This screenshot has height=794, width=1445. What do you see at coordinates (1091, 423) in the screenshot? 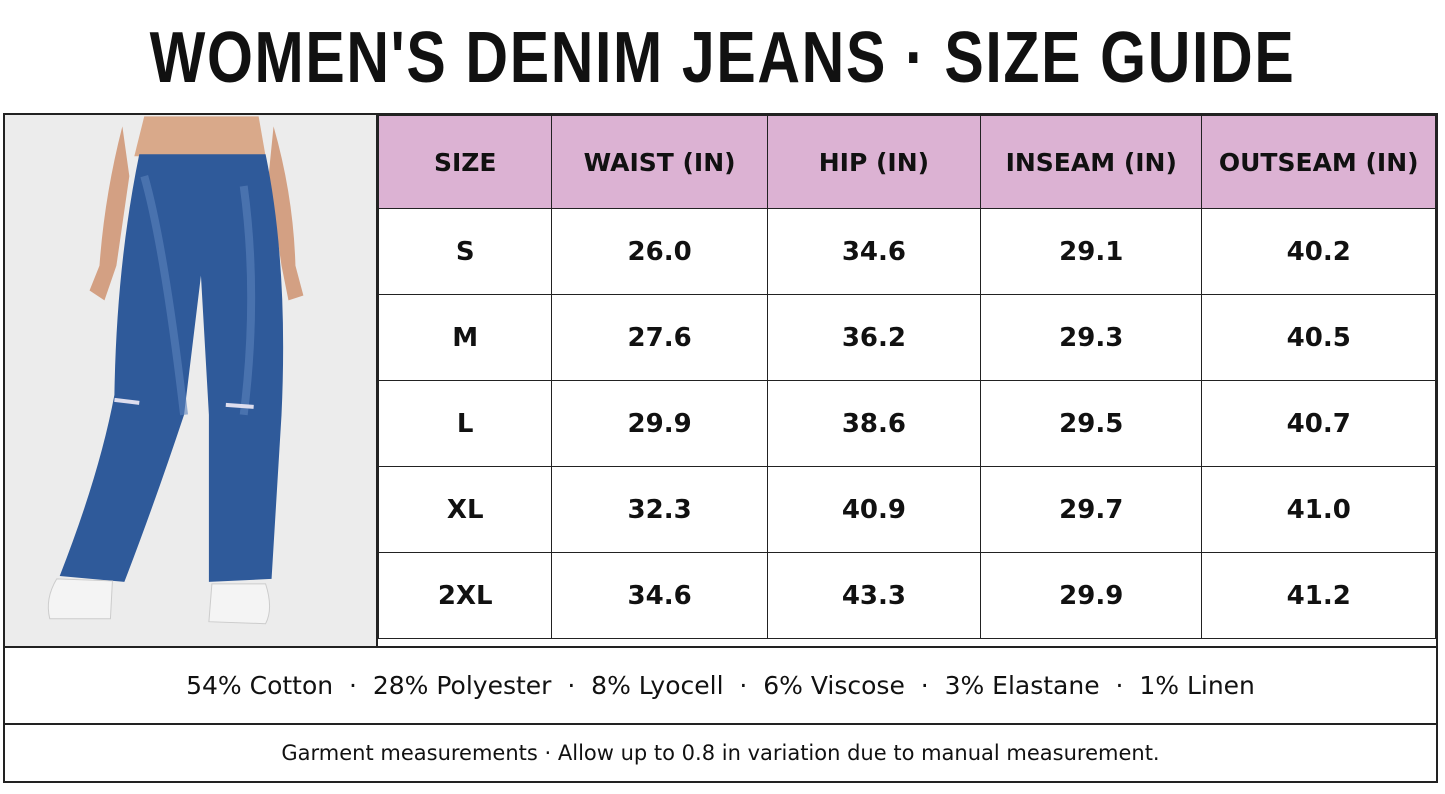
I see `measurement-cell: 29.5` at bounding box center [1091, 423].